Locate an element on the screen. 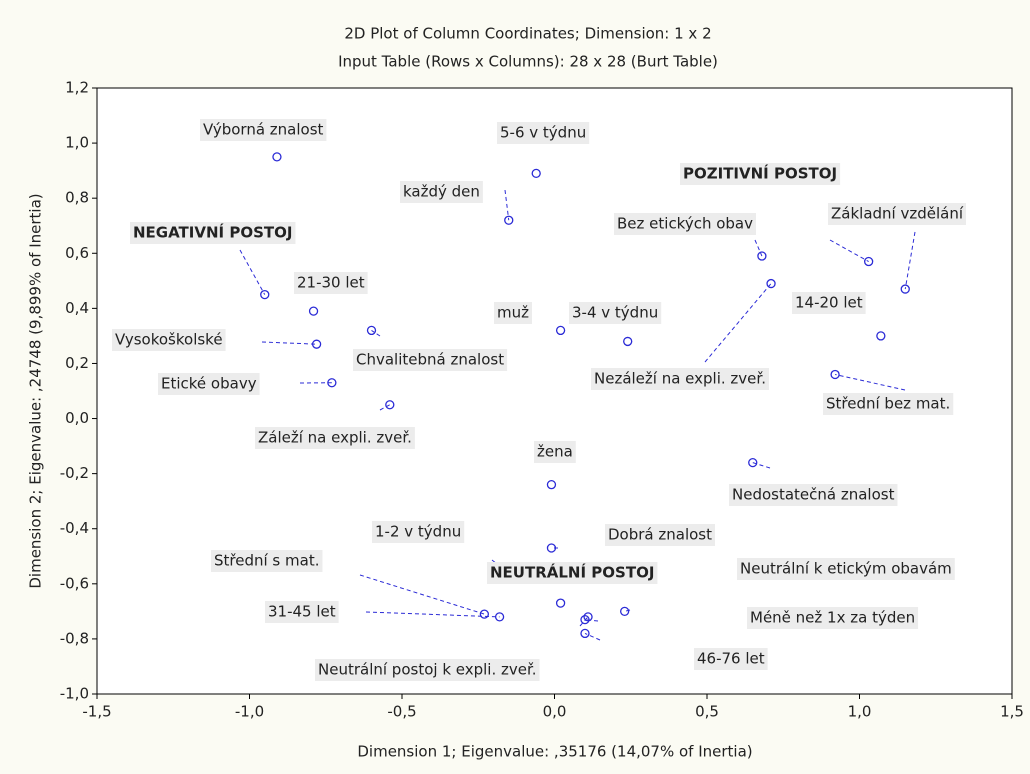 The width and height of the screenshot is (1030, 774). point-label: 46-76 let is located at coordinates (731, 659).